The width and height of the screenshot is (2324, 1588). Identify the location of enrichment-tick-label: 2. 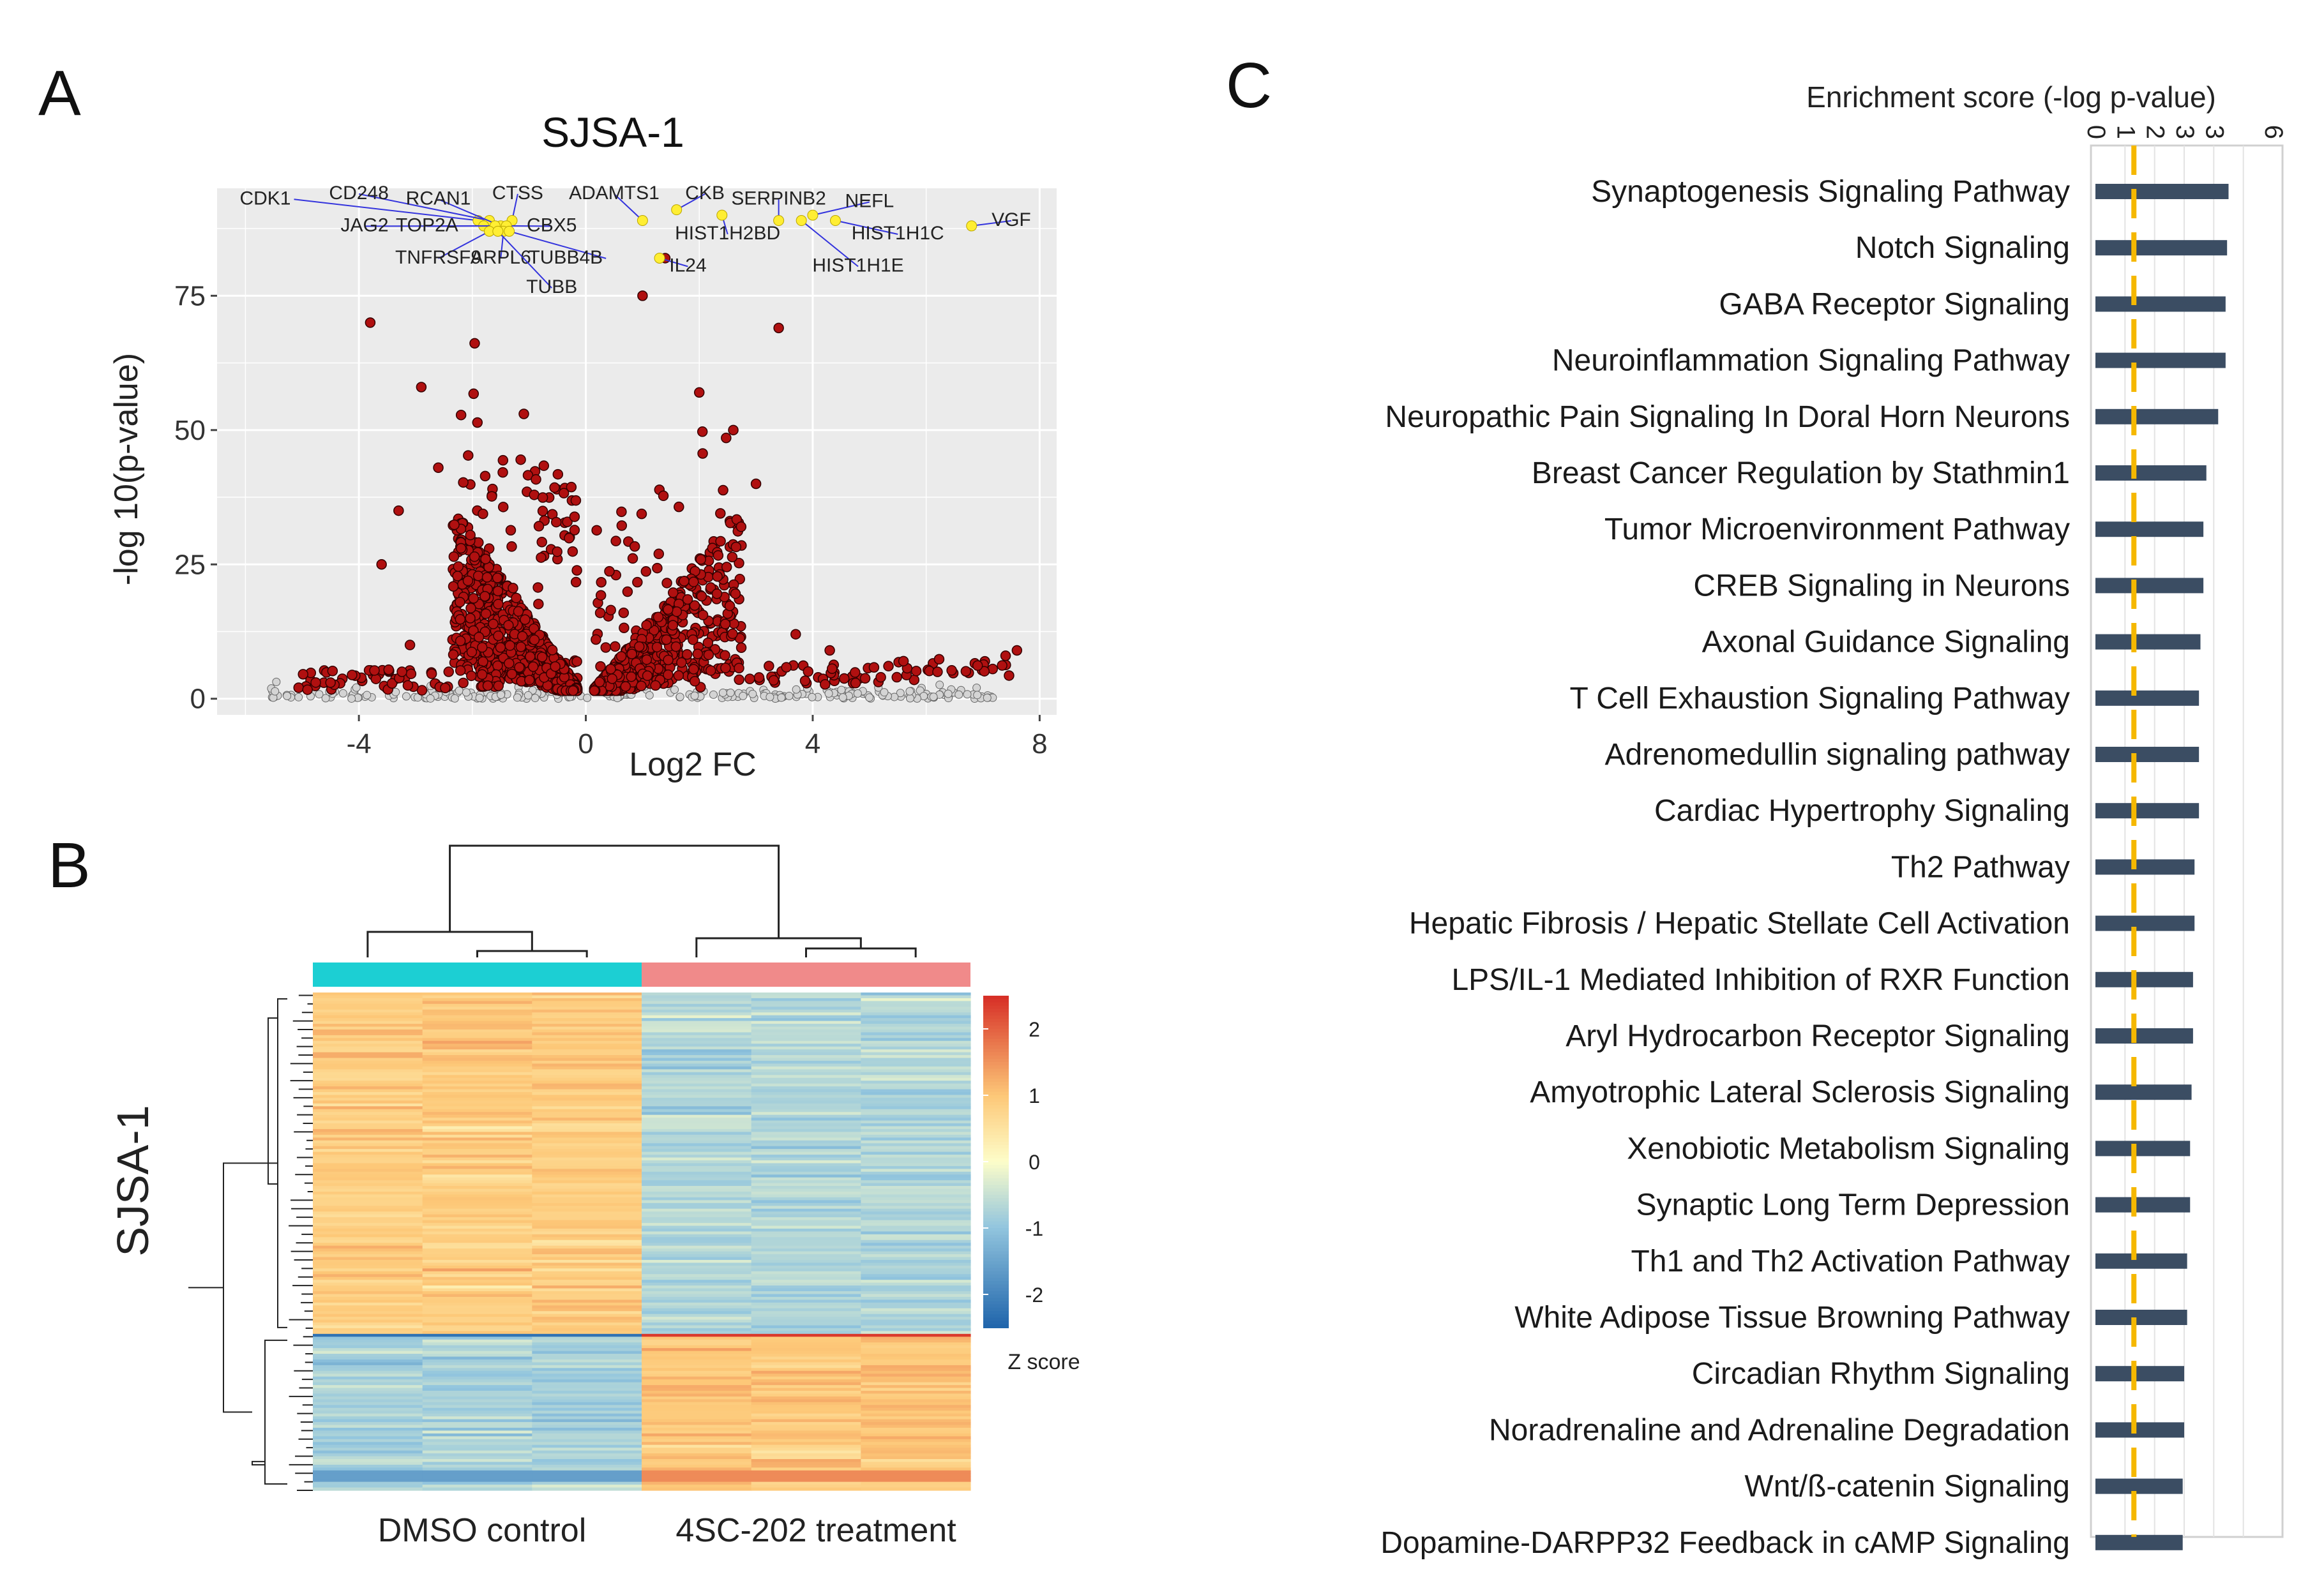
(2155, 132).